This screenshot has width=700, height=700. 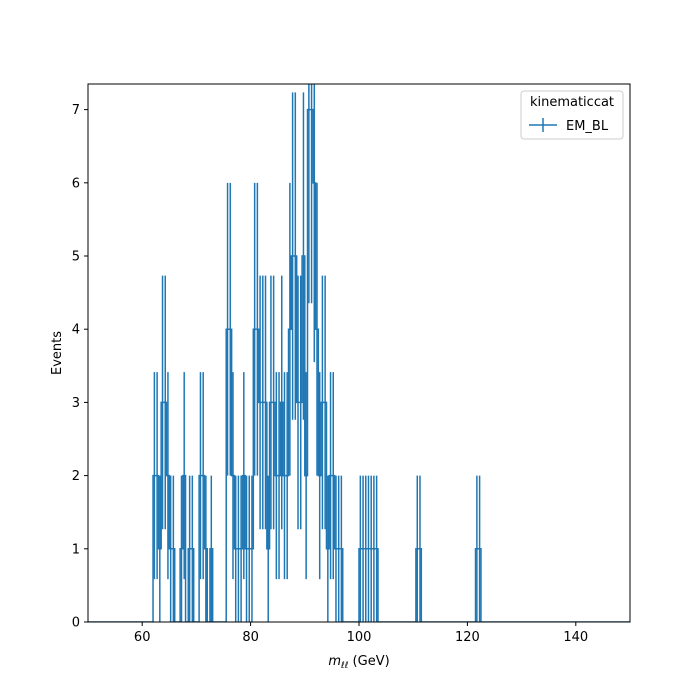 What do you see at coordinates (76, 403) in the screenshot?
I see `y-tick-label: 3` at bounding box center [76, 403].